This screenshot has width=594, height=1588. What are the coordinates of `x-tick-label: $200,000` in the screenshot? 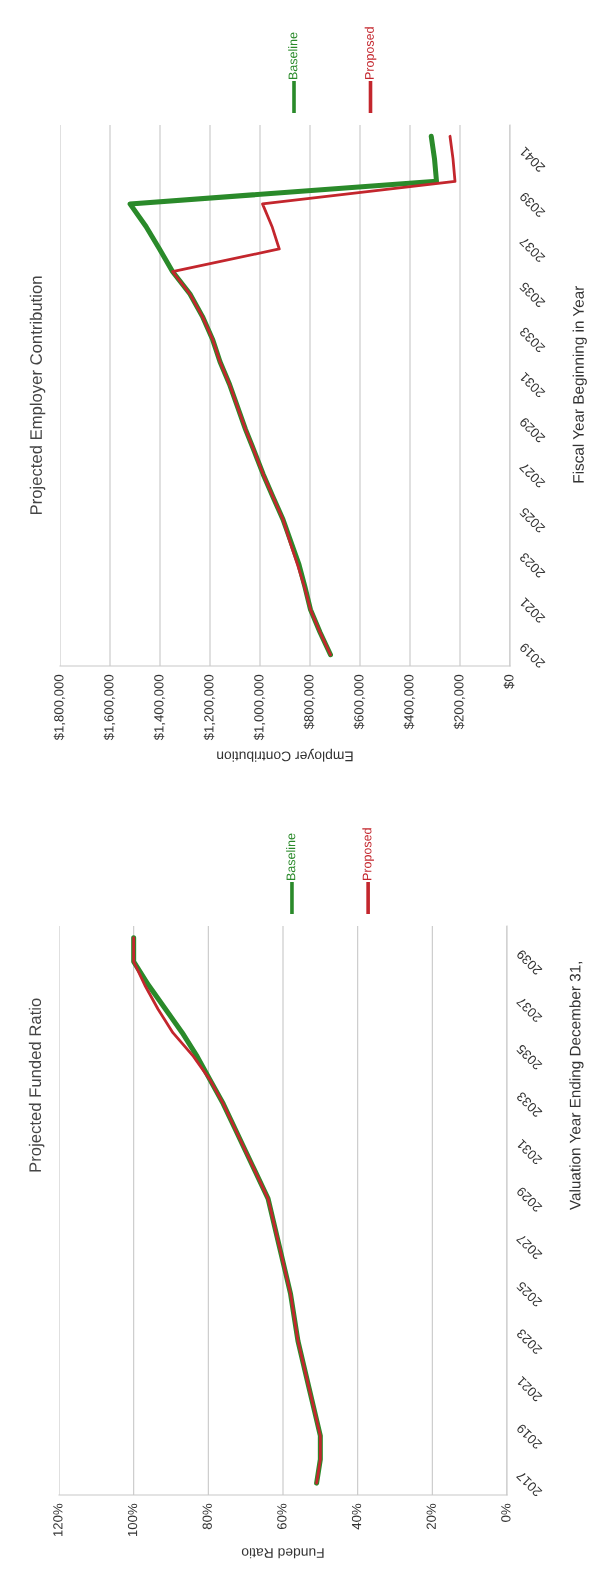 It's located at (459, 702).